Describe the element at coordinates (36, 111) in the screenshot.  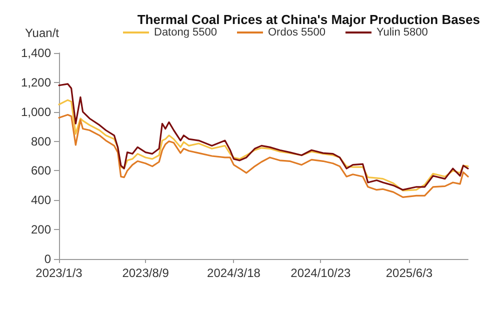
I see `y-tick-label: 1,000` at that location.